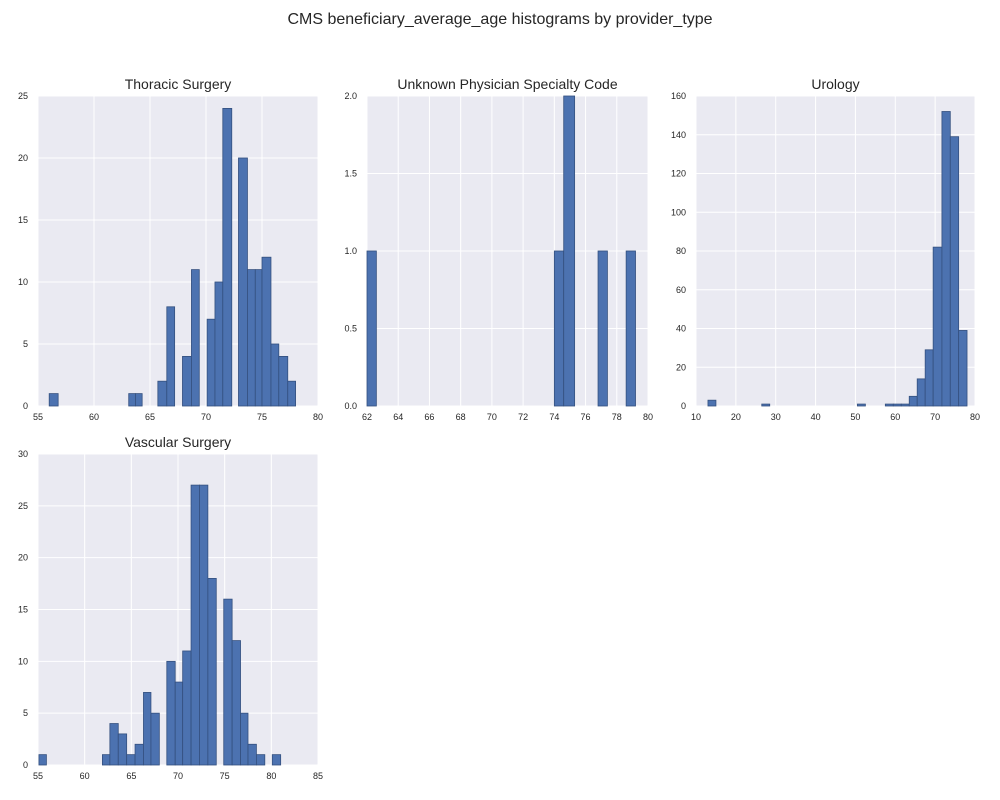  I want to click on x-tick-label: 72, so click(523, 417).